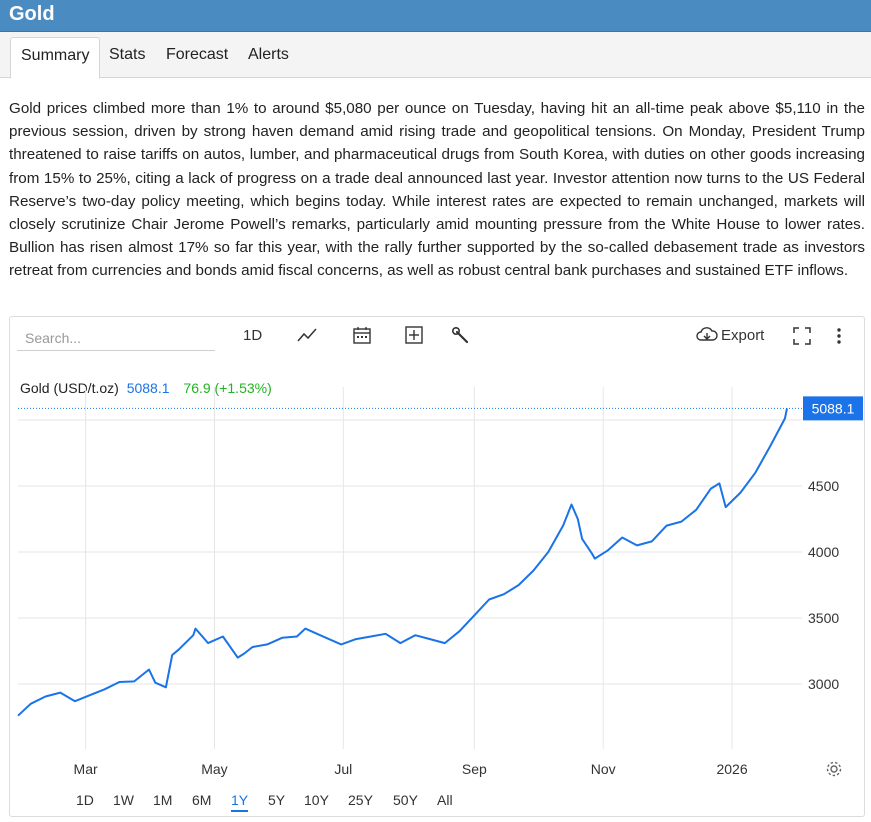  I want to click on more-icon, so click(839, 338).